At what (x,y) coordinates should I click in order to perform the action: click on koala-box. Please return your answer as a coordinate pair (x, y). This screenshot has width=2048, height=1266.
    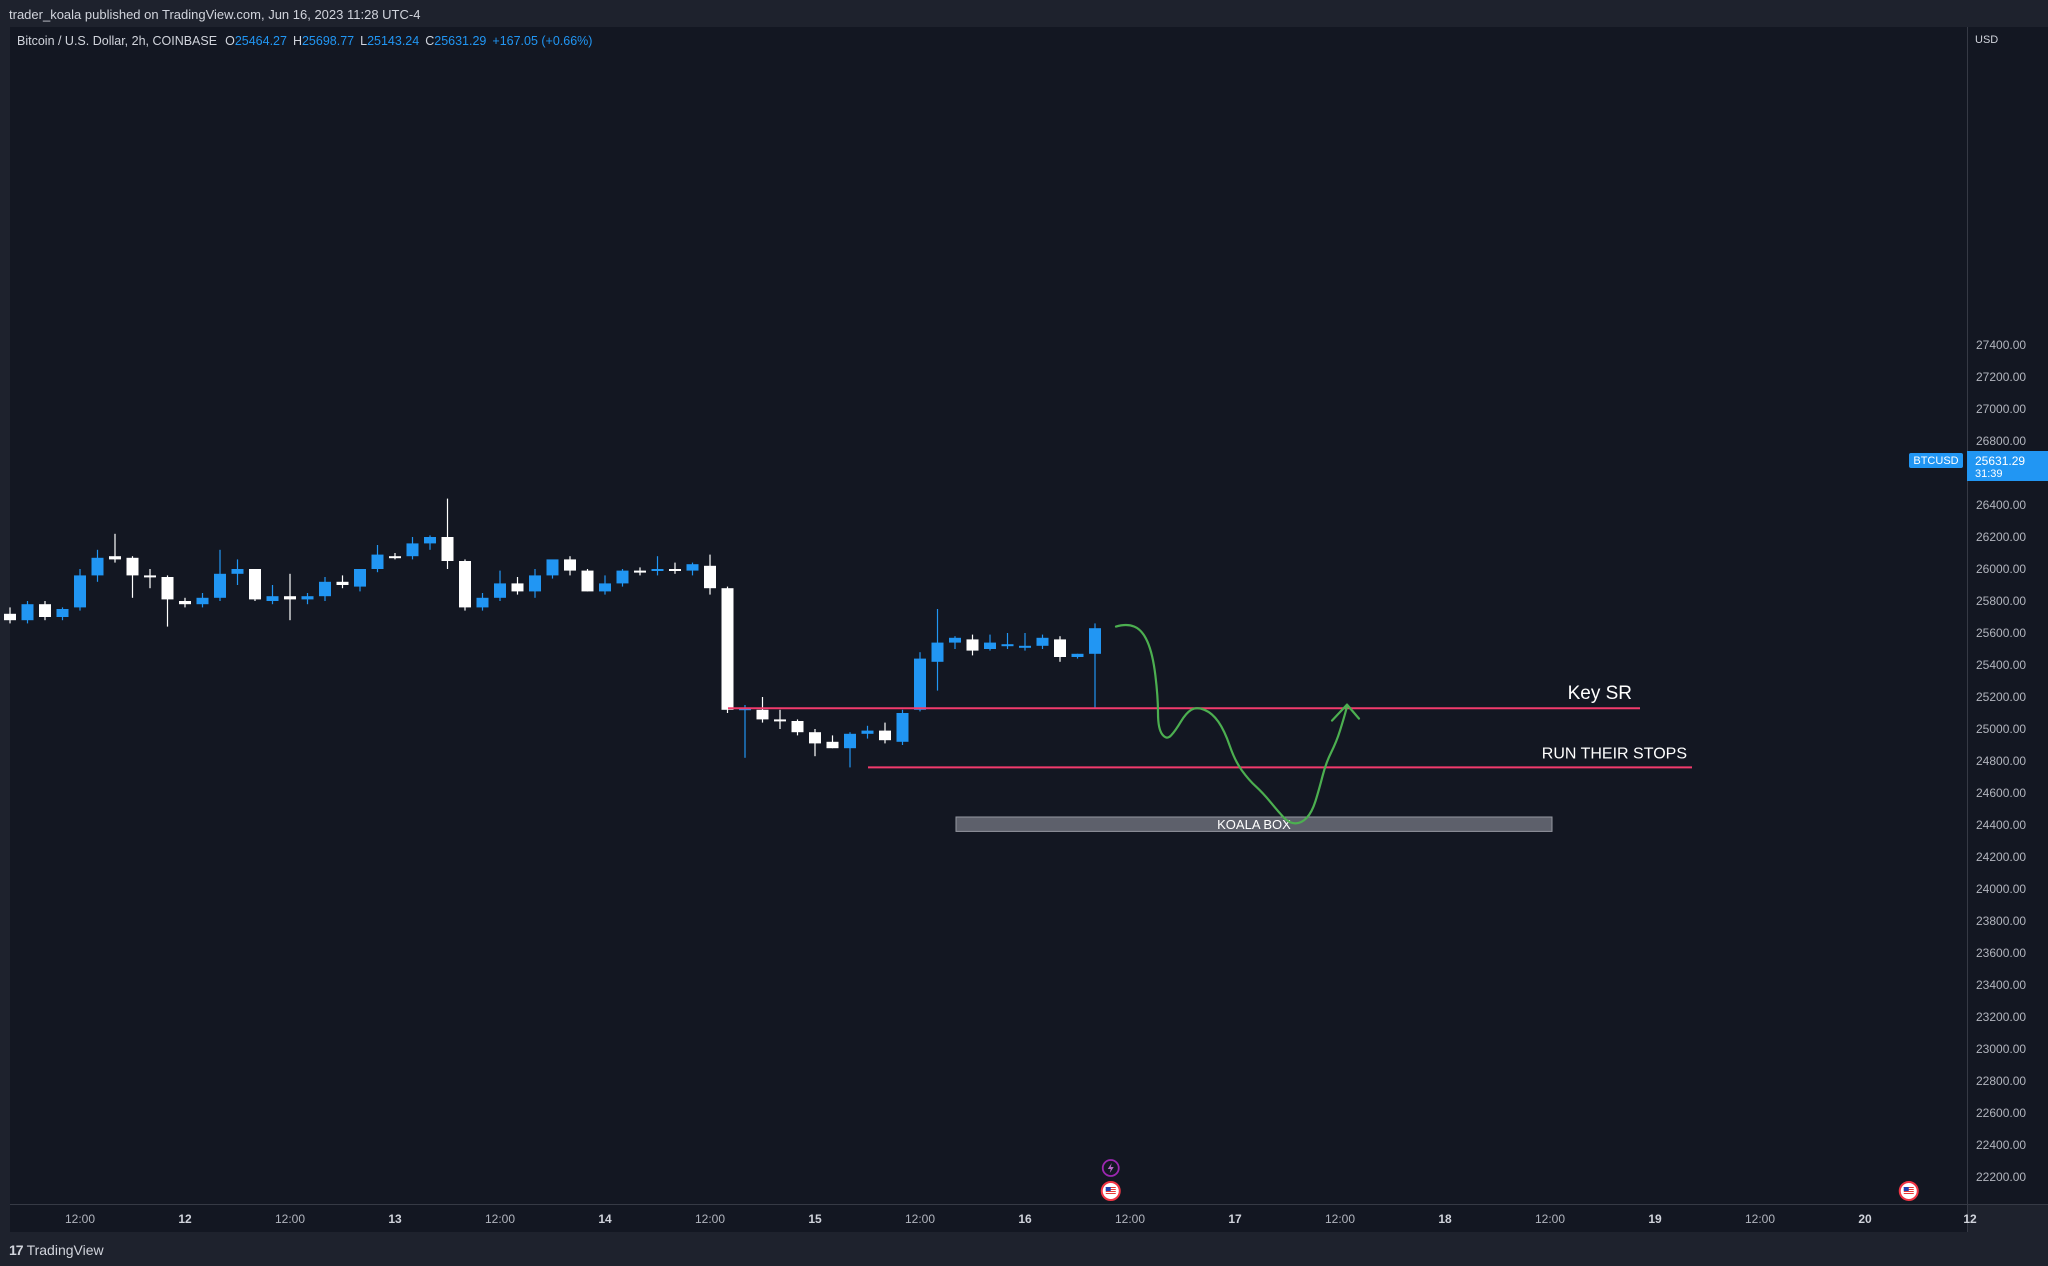
    Looking at the image, I should click on (1254, 824).